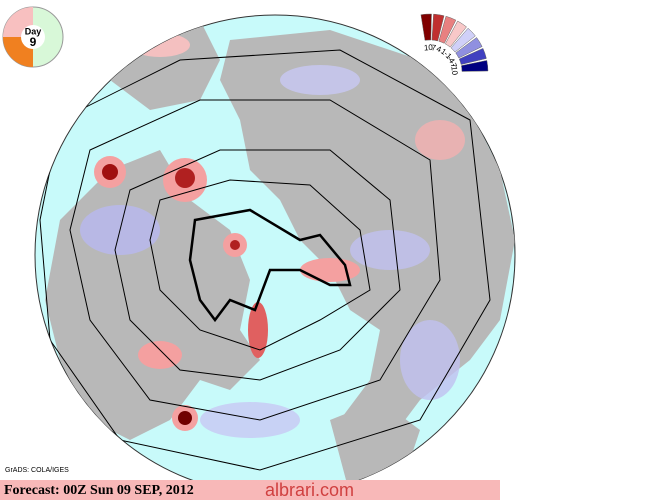 Image resolution: width=650 pixels, height=500 pixels. I want to click on credit: GrADS: COLA/IGES, so click(37, 470).